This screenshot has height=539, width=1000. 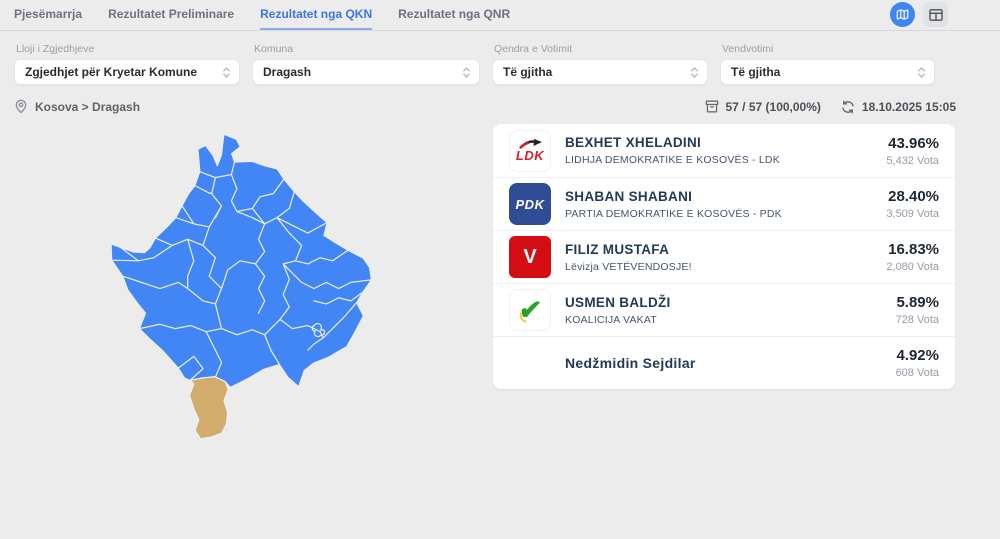 I want to click on tab-pjesemarrja: Pjesëmarrja, so click(x=48, y=14).